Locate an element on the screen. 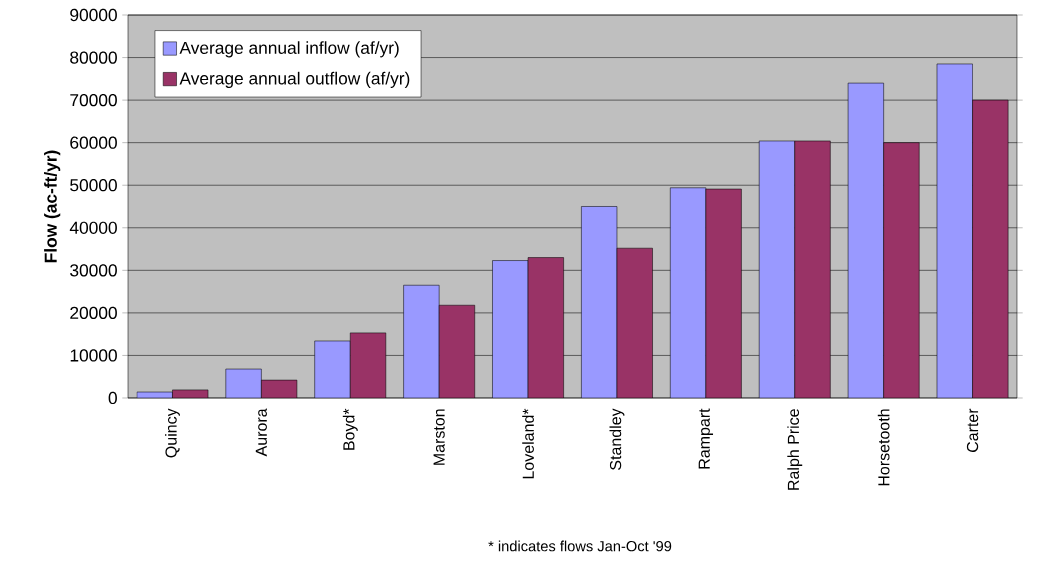  y-tick-label: 50000 is located at coordinates (93, 185).